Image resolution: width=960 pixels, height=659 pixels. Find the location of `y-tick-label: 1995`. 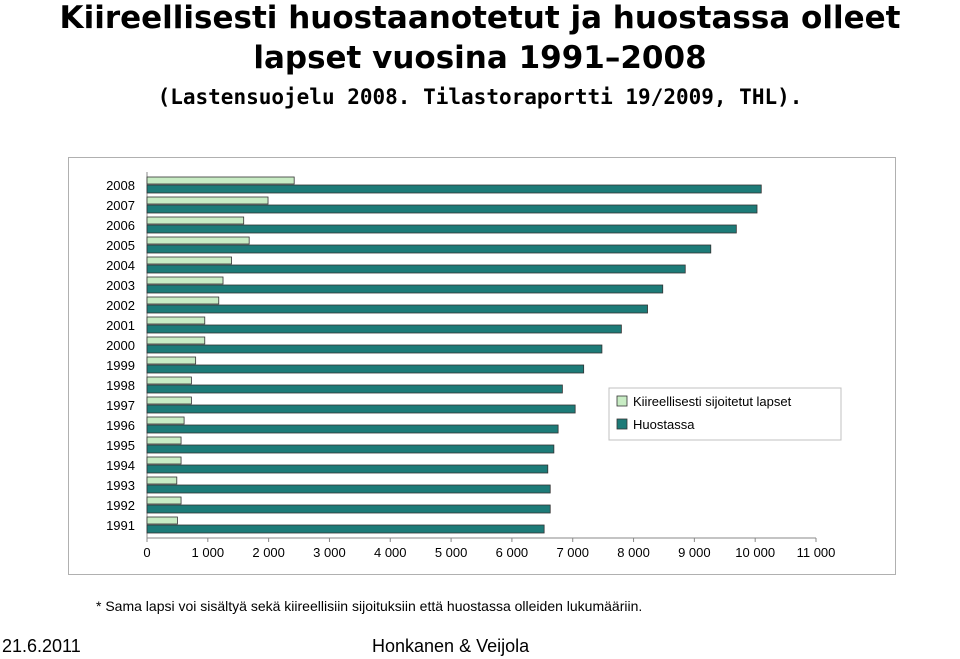

y-tick-label: 1995 is located at coordinates (120, 445).